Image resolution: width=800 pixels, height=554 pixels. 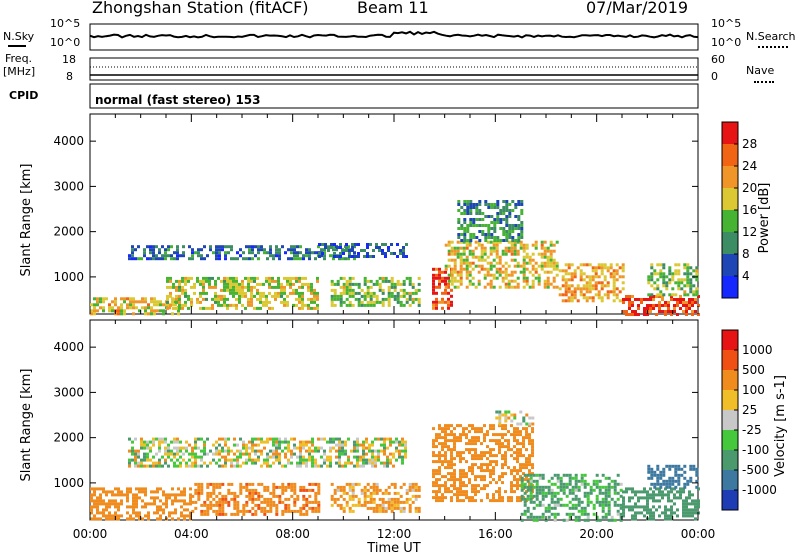 I want to click on colorbar-swatch, so click(x=730, y=199).